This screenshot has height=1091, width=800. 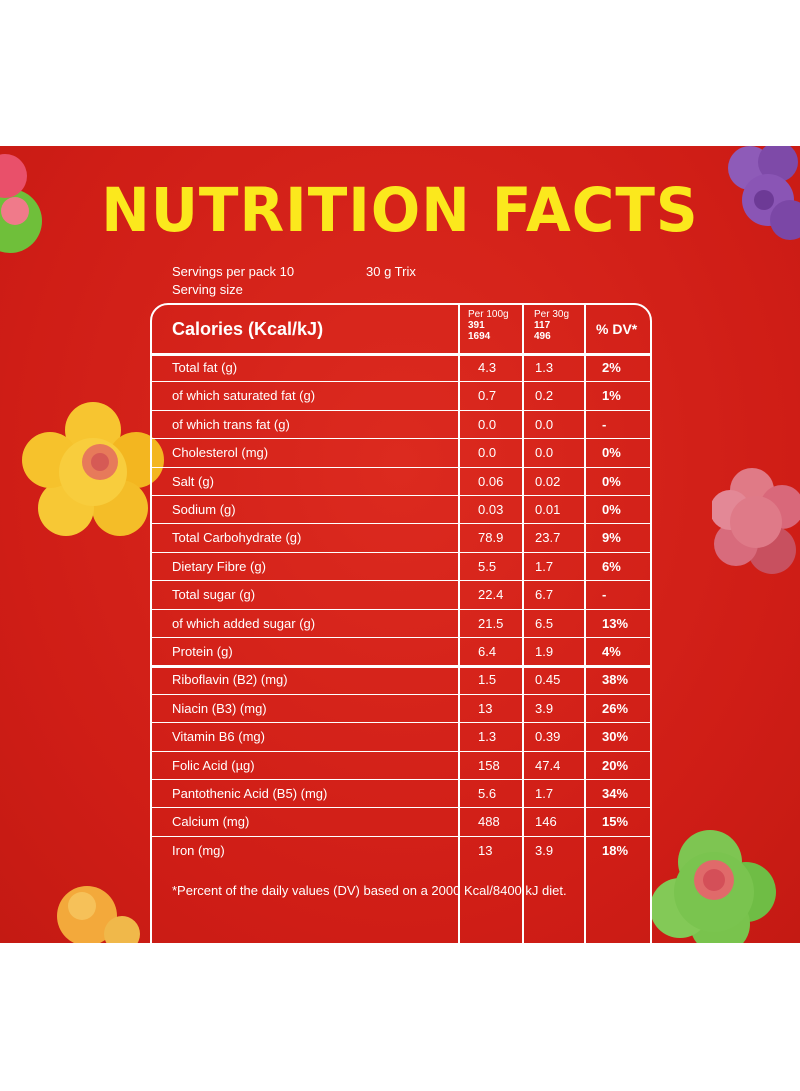 I want to click on per-100g-value: 21.5, so click(x=491, y=623).